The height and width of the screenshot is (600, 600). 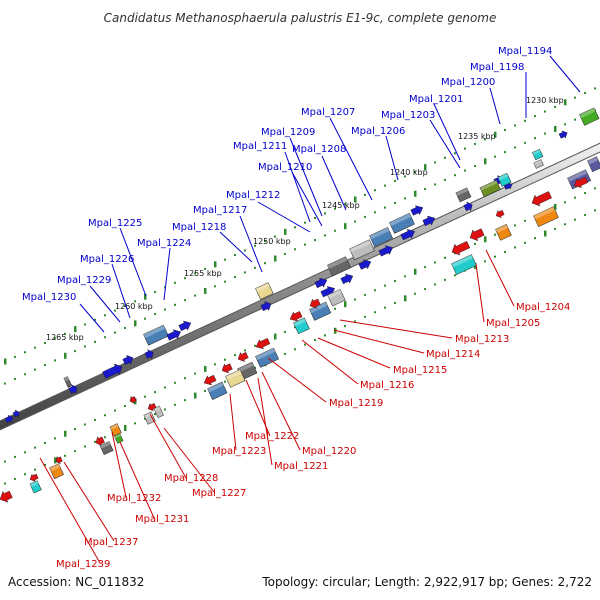 What do you see at coordinates (482, 339) in the screenshot?
I see `gene-label-mpal-1213: Mpal_1213` at bounding box center [482, 339].